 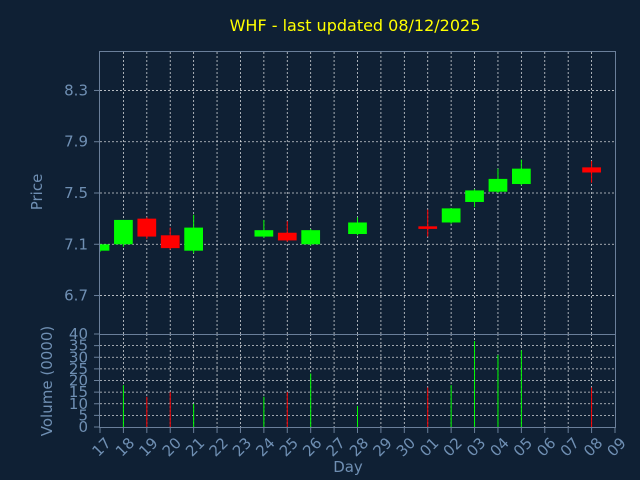 What do you see at coordinates (453, 447) in the screenshot?
I see `x-tick-label: 02` at bounding box center [453, 447].